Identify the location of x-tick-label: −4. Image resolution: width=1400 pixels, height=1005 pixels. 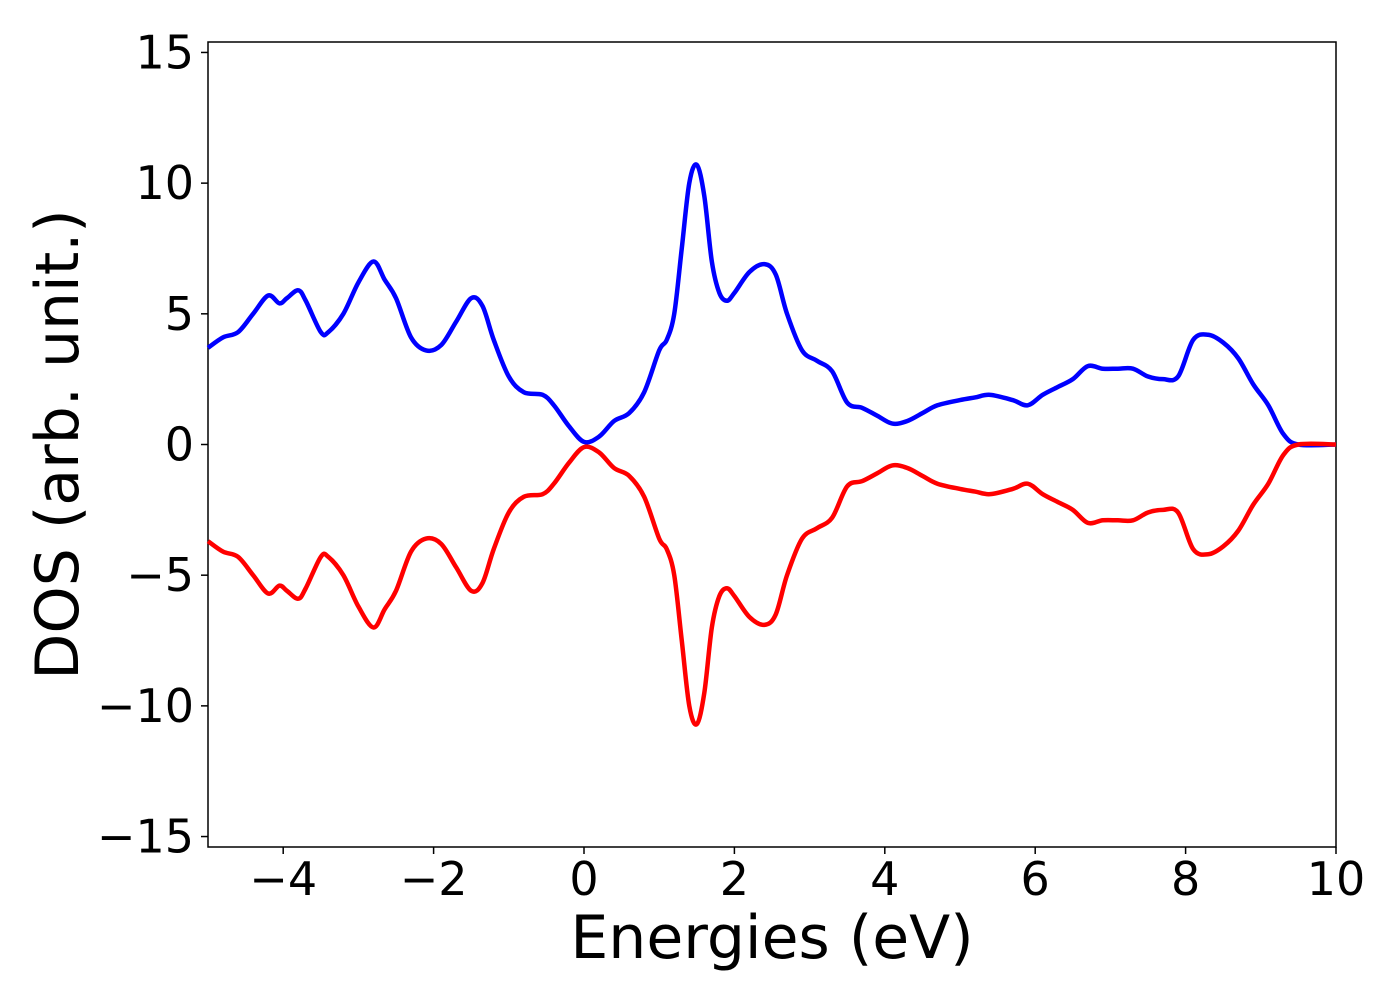
(283, 879).